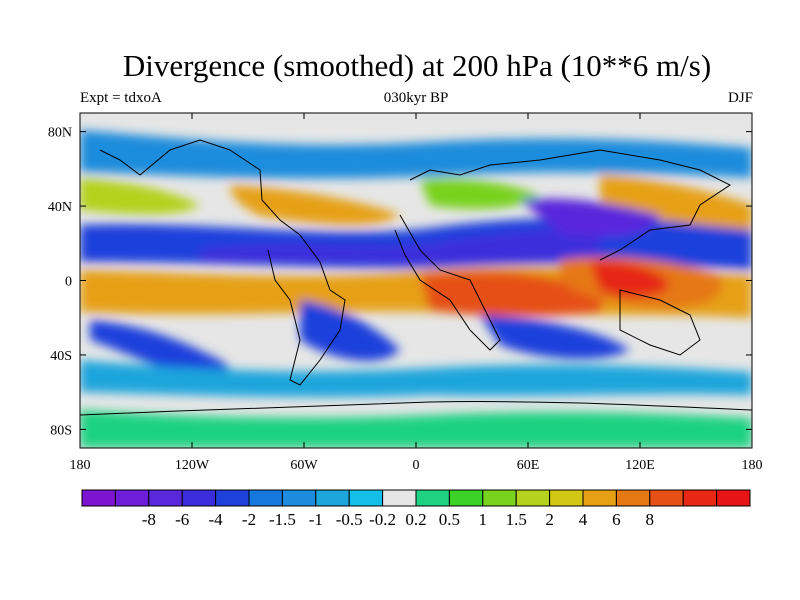 The height and width of the screenshot is (600, 800). I want to click on colorbar-label: -6, so click(182, 519).